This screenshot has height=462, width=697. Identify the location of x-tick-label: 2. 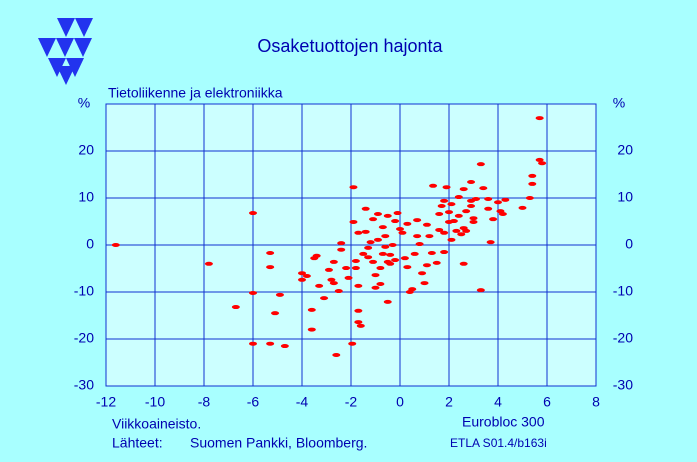
(449, 402).